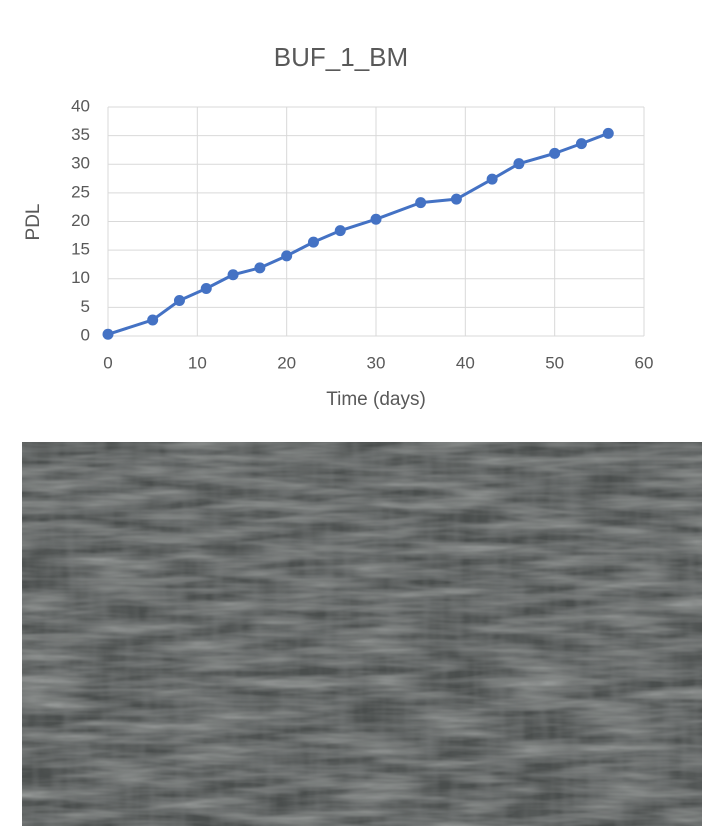 The width and height of the screenshot is (724, 840). I want to click on x-tick-label: 60, so click(644, 362).